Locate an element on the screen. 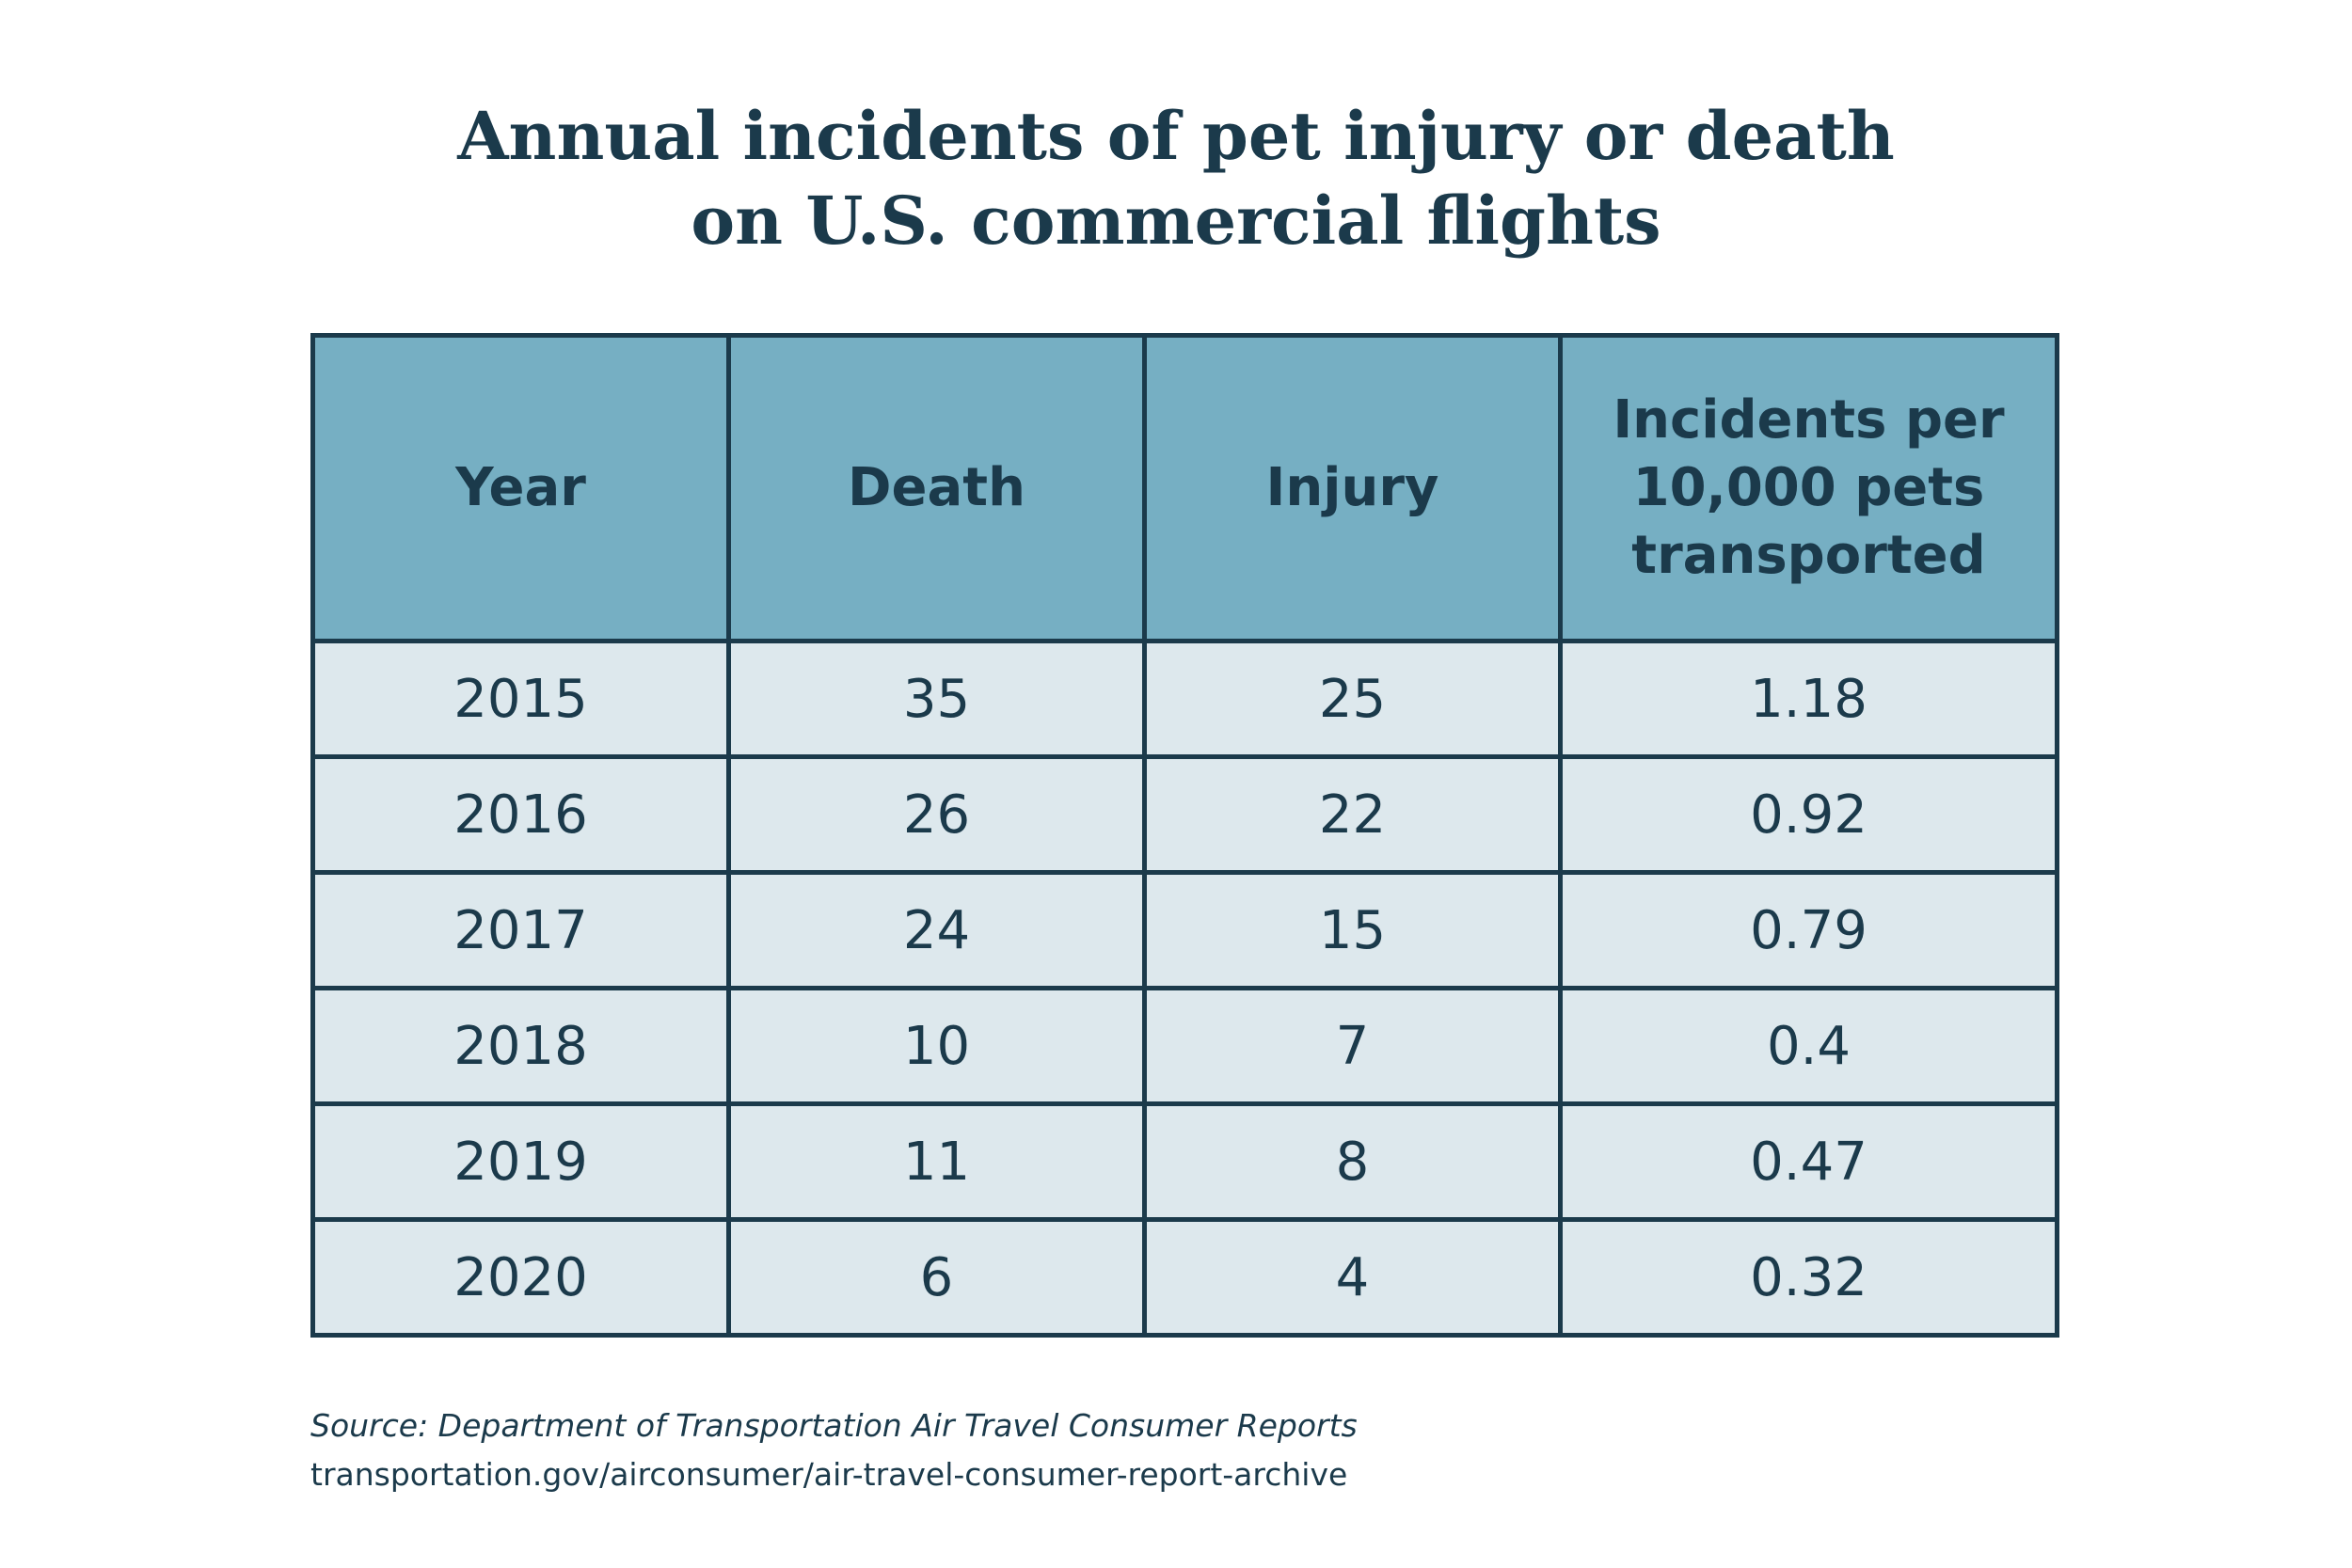  chart-title-line-2: on U.S. commercial flights is located at coordinates (1176, 221).